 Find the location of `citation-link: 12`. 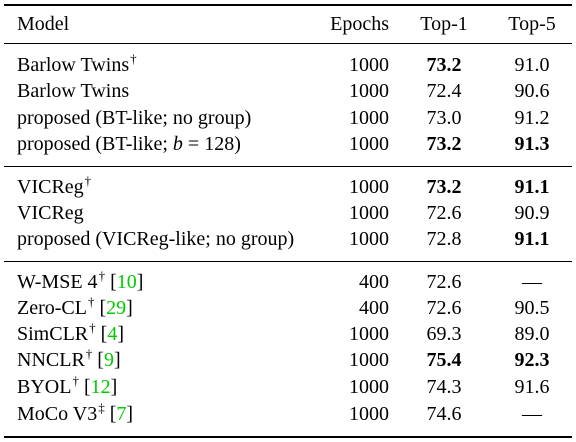

citation-link: 12 is located at coordinates (100, 387).